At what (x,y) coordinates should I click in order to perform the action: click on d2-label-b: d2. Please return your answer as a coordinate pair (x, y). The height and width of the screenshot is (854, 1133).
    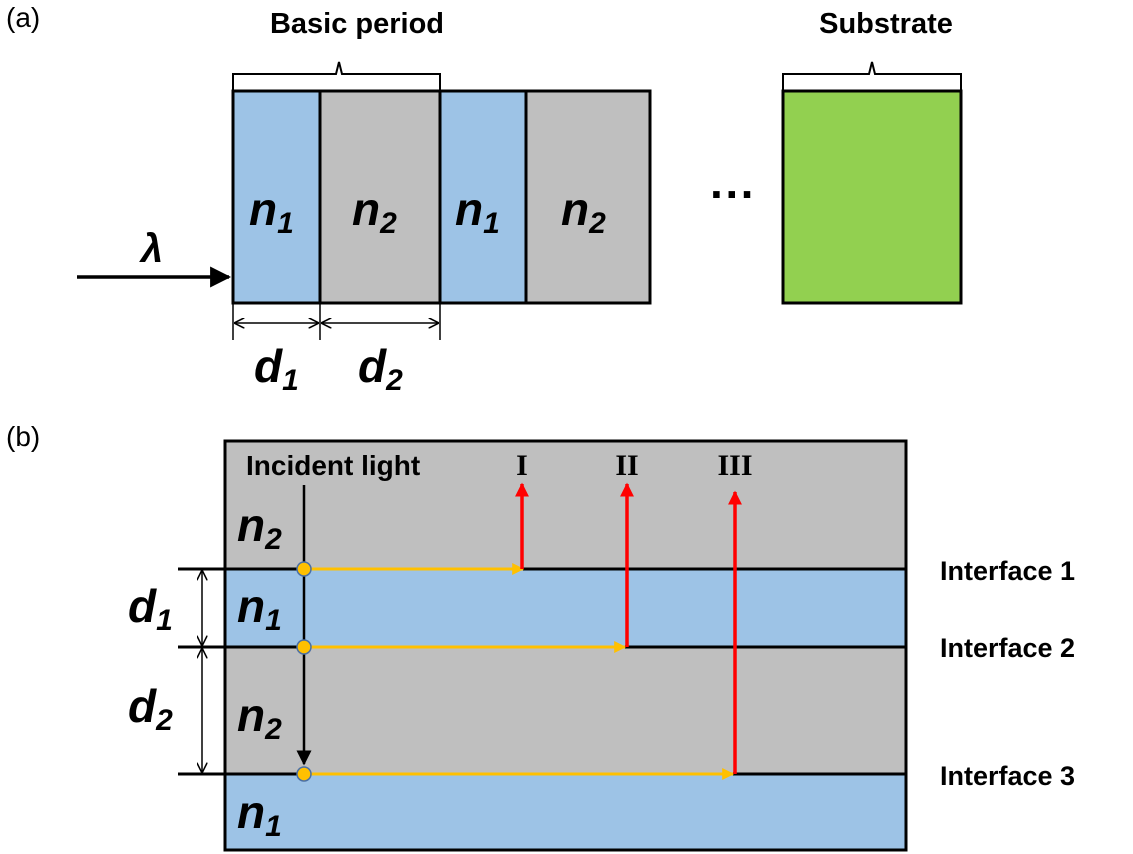
    Looking at the image, I should click on (150, 708).